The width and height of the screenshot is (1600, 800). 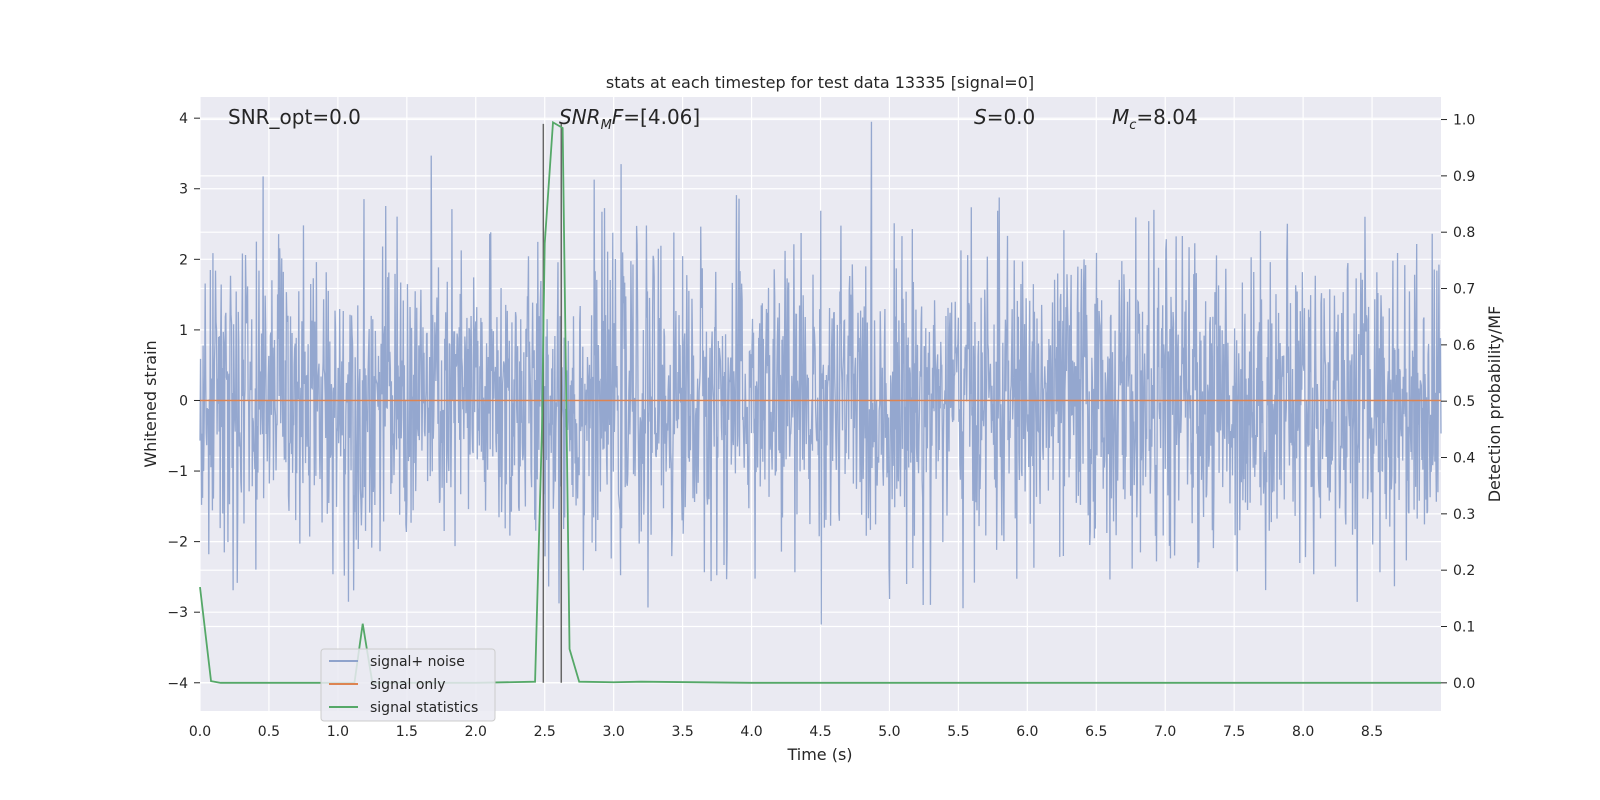 I want to click on x-tick-label: 6.0, so click(x=1027, y=732).